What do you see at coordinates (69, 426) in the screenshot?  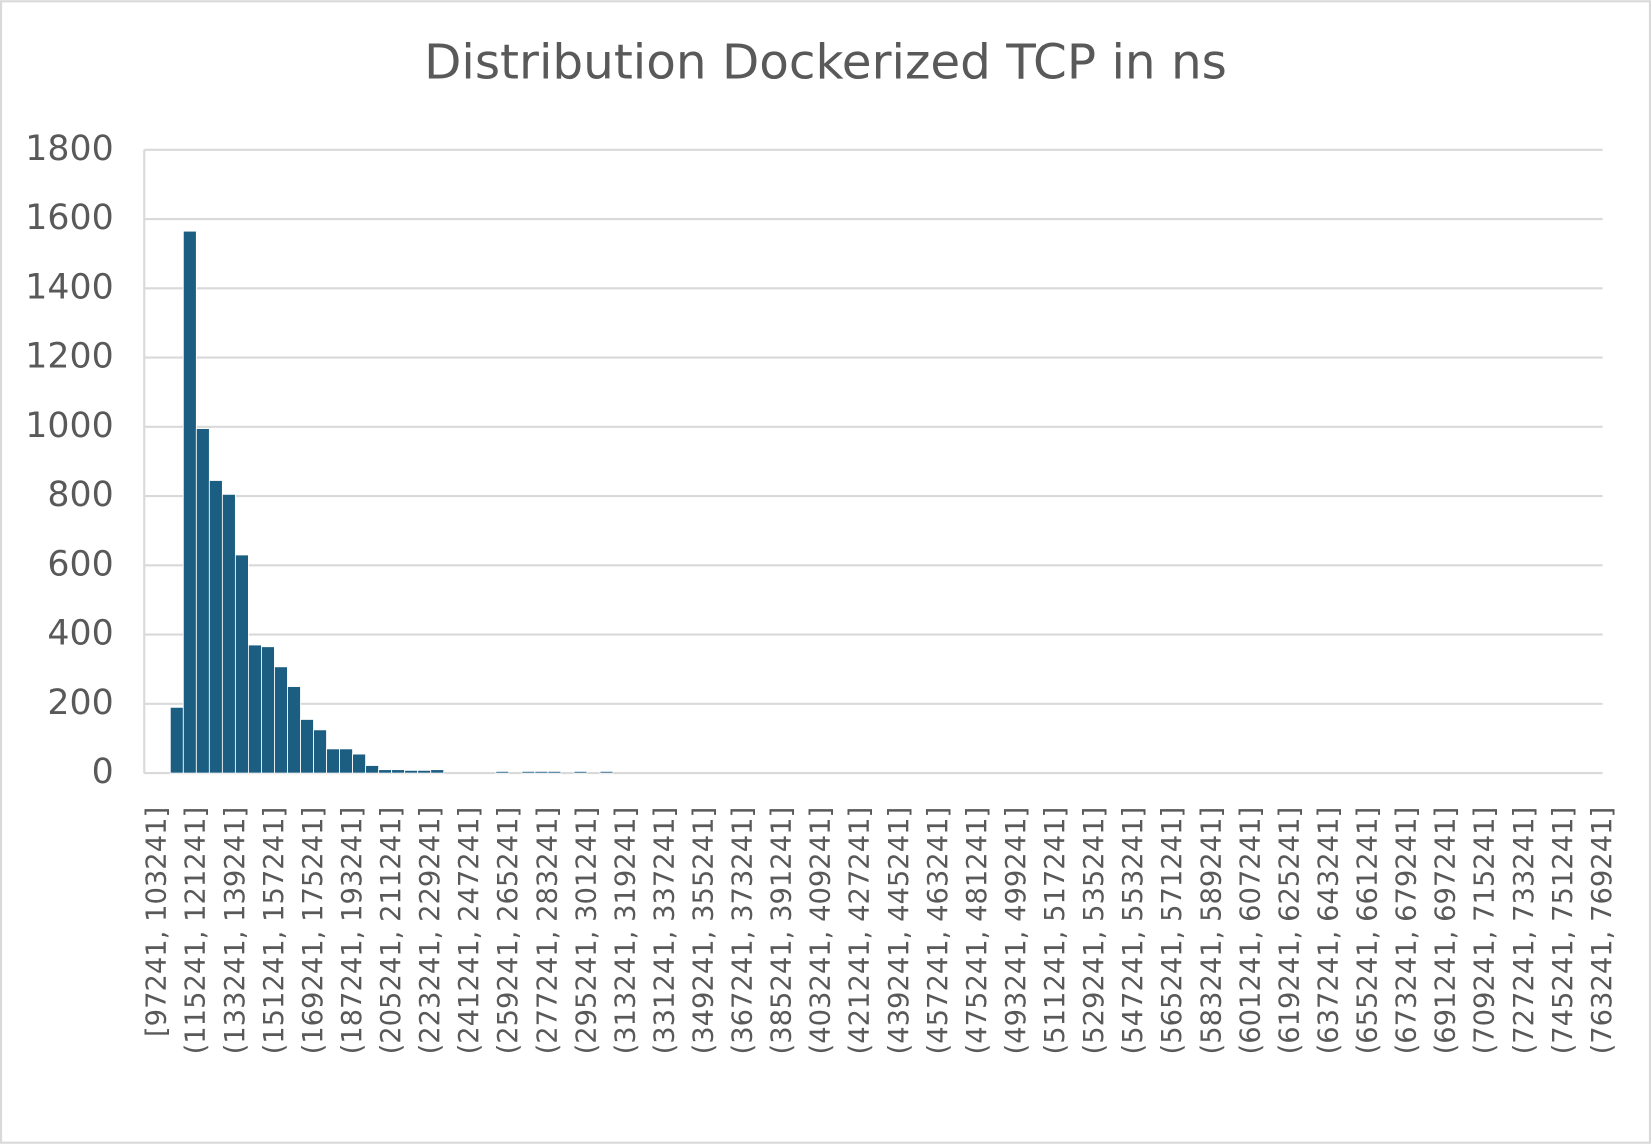 I see `y-tick-label: 1000` at bounding box center [69, 426].